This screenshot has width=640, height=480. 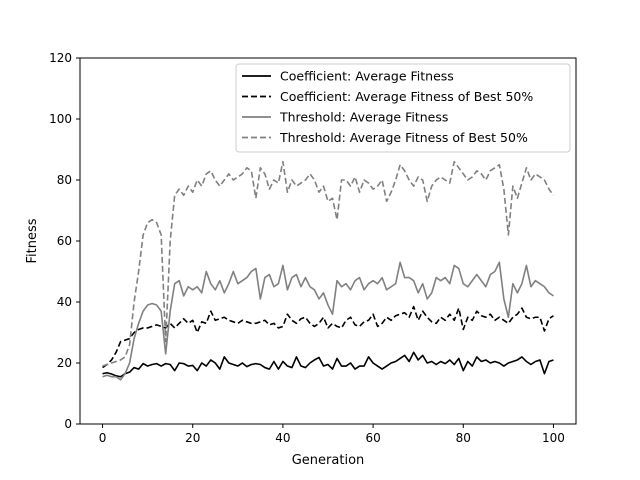 What do you see at coordinates (64, 302) in the screenshot?
I see `y-tick-label: 40` at bounding box center [64, 302].